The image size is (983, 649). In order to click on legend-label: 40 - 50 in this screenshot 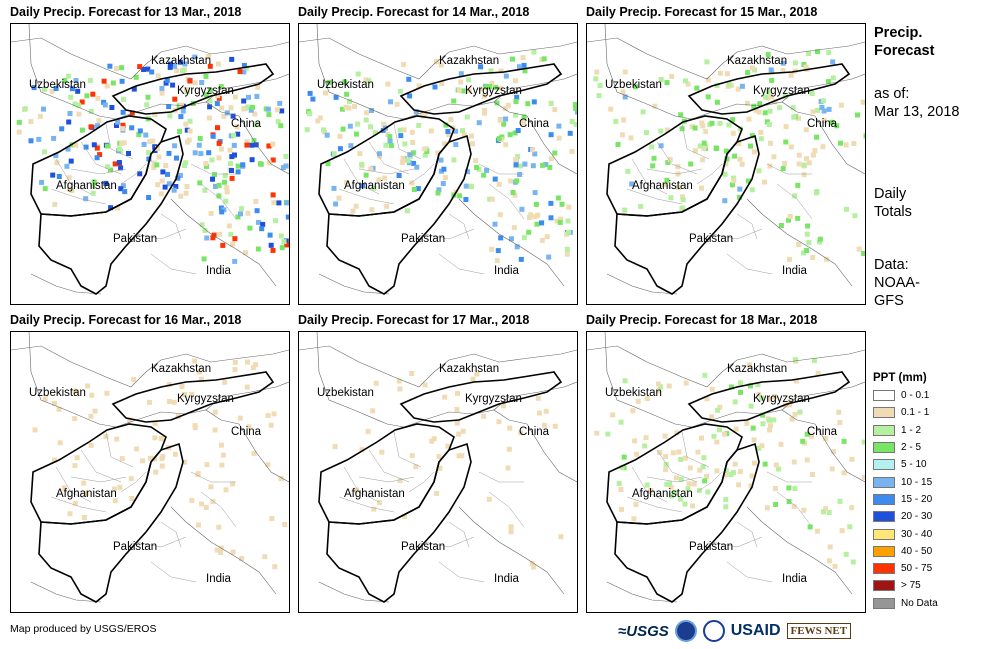, I will do `click(917, 551)`.